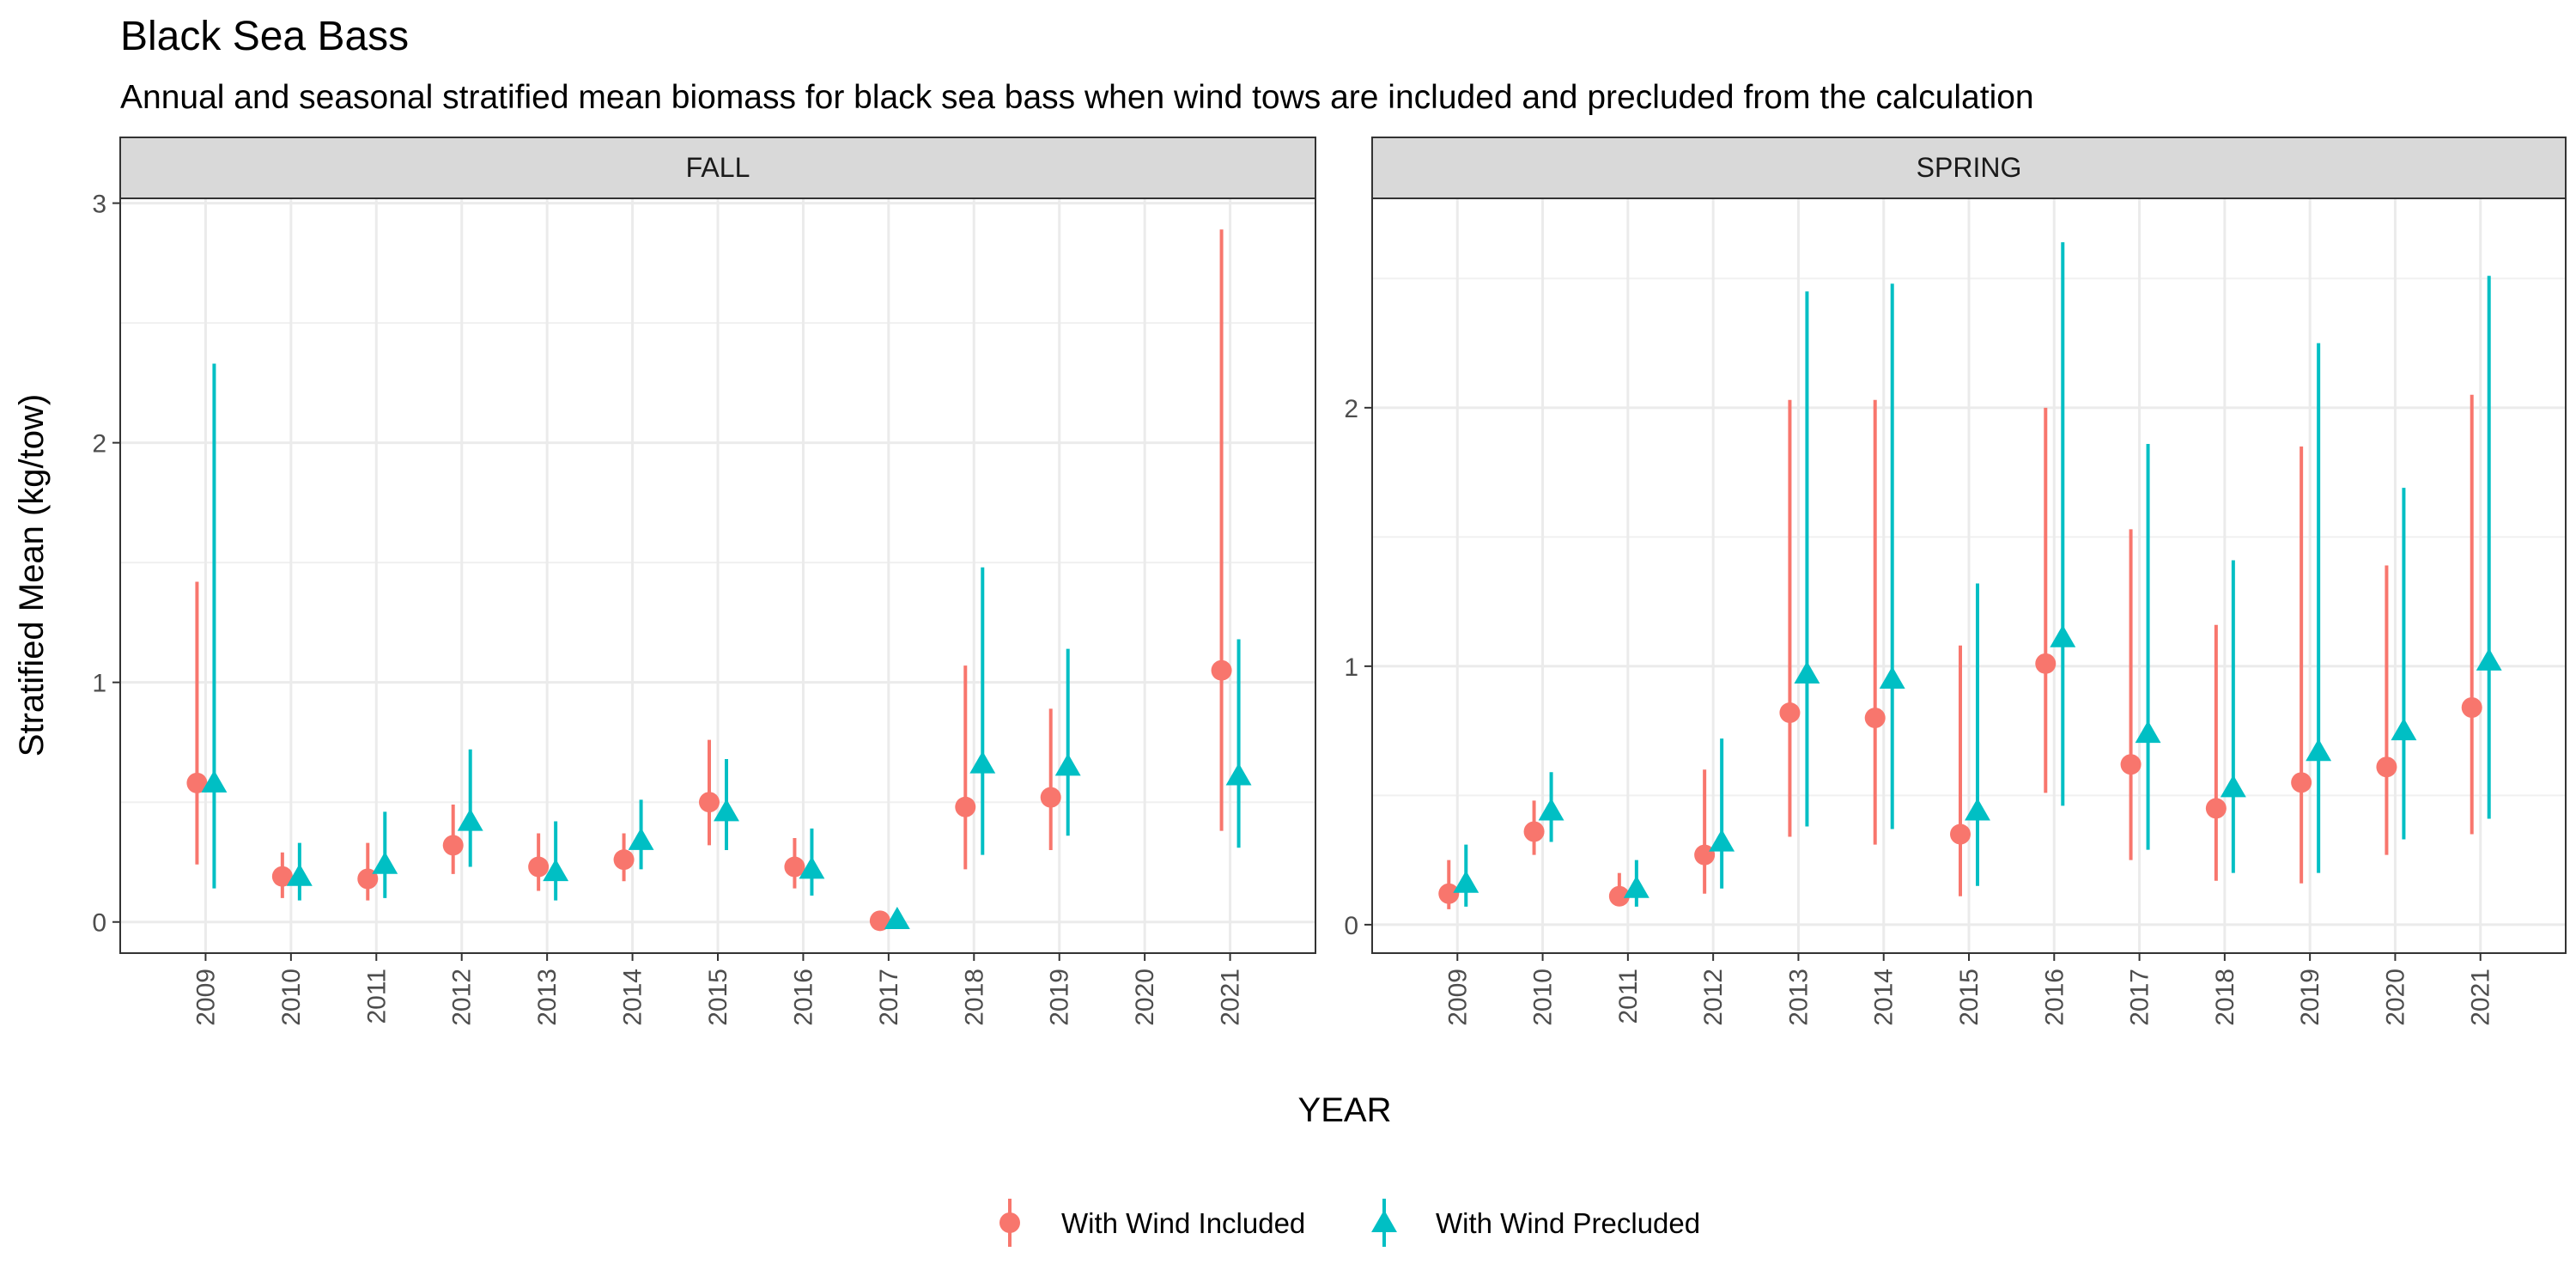 The width and height of the screenshot is (2576, 1288). I want to click on legend-label: With Wind Included, so click(1183, 1223).